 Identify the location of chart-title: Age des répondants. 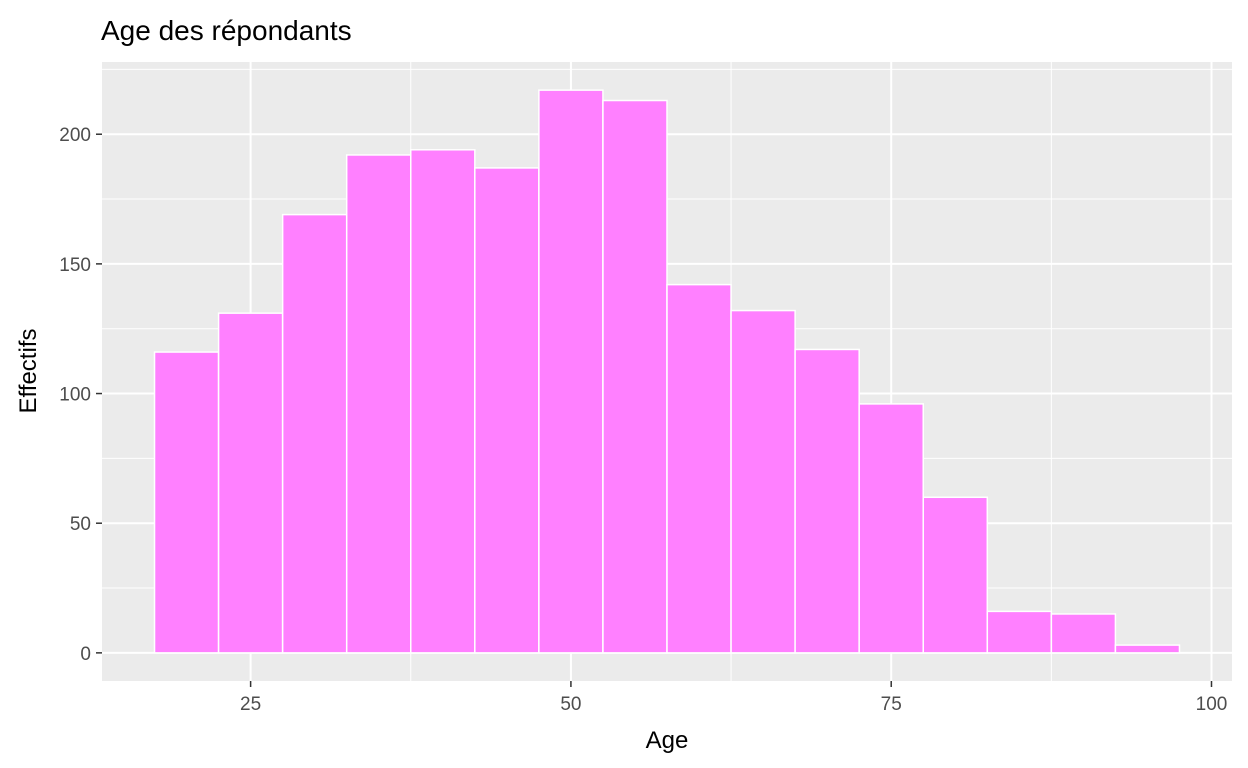
(226, 30).